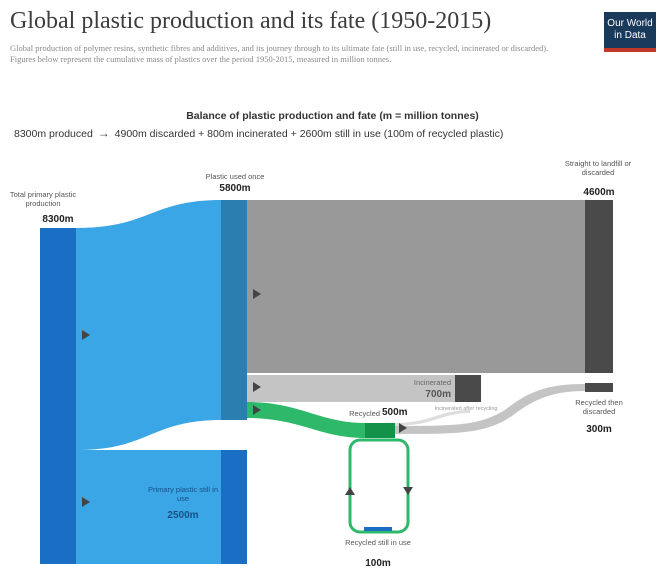 This screenshot has height=572, width=665. What do you see at coordinates (234, 310) in the screenshot?
I see `node-used-once` at bounding box center [234, 310].